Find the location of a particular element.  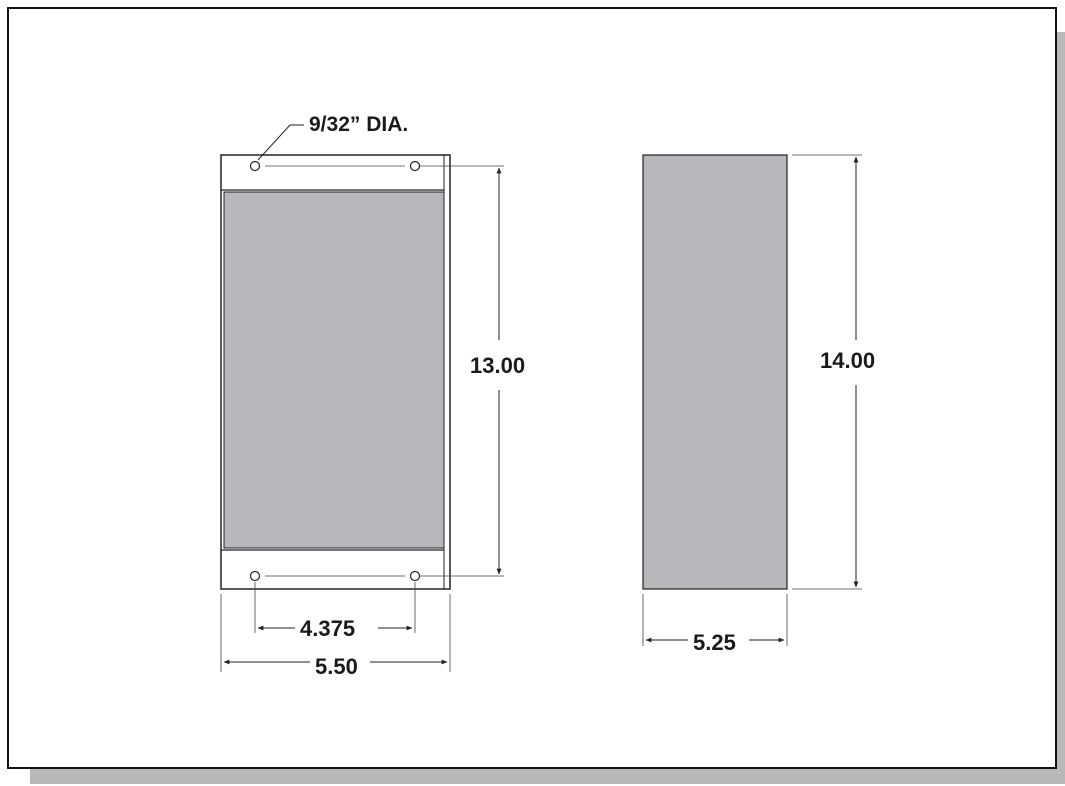

side-view-body is located at coordinates (715, 372).